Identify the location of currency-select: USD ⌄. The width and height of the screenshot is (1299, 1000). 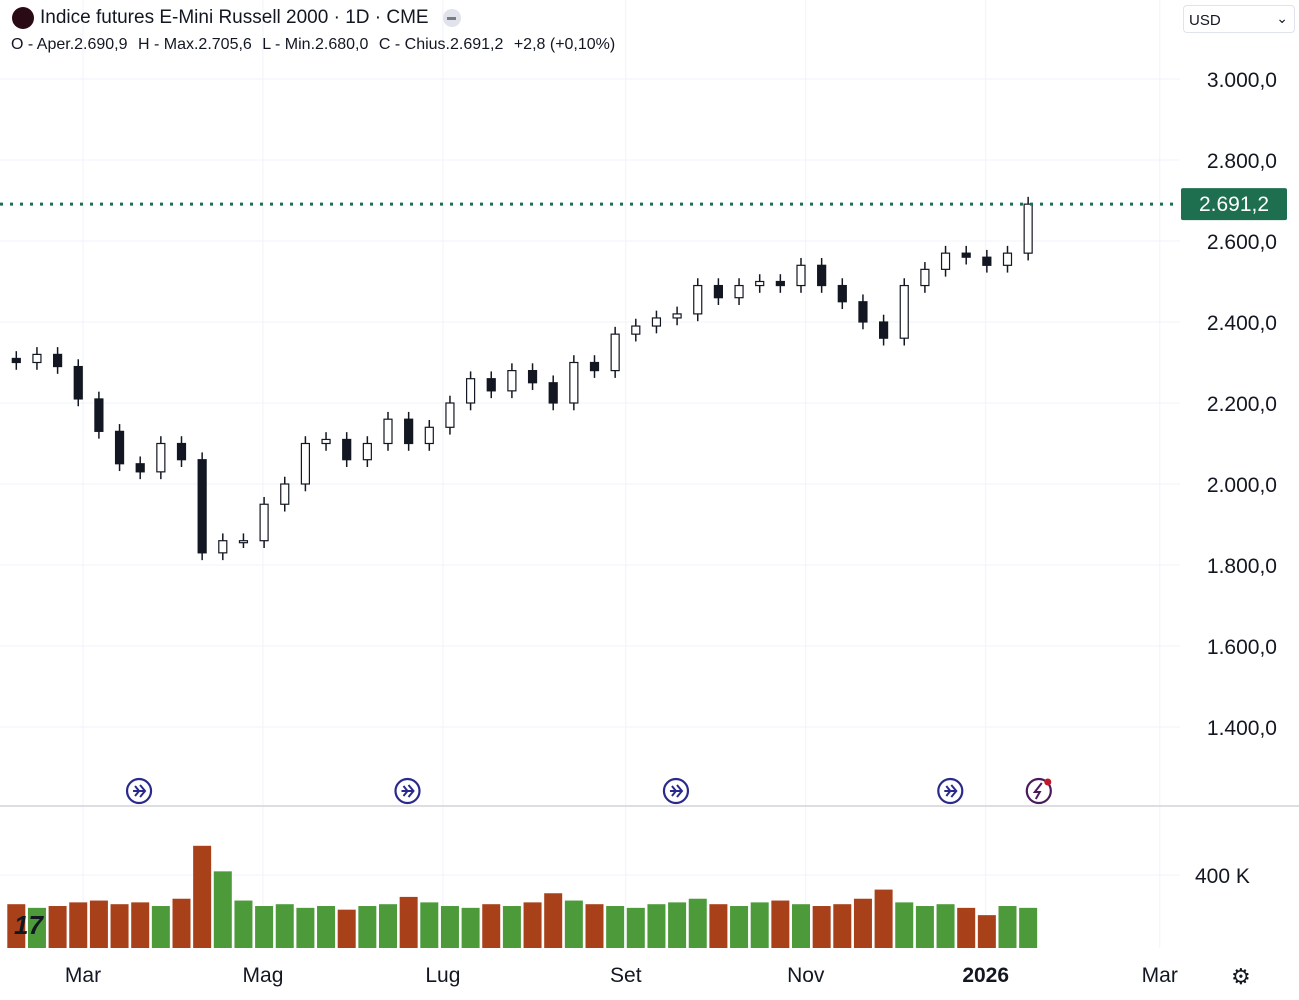
(1239, 19).